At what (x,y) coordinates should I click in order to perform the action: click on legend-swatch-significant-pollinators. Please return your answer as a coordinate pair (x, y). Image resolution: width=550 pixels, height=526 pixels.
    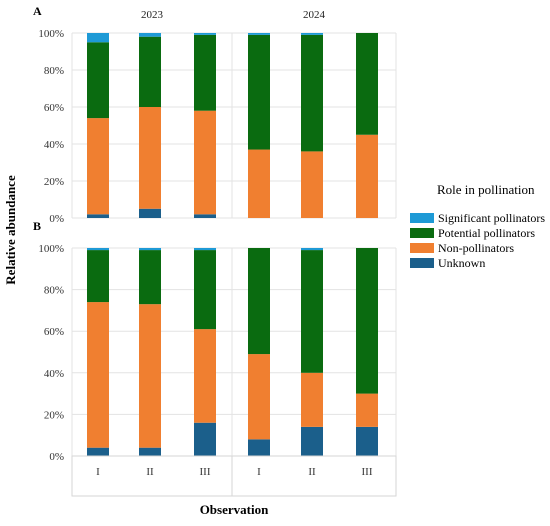
    Looking at the image, I should click on (422, 218).